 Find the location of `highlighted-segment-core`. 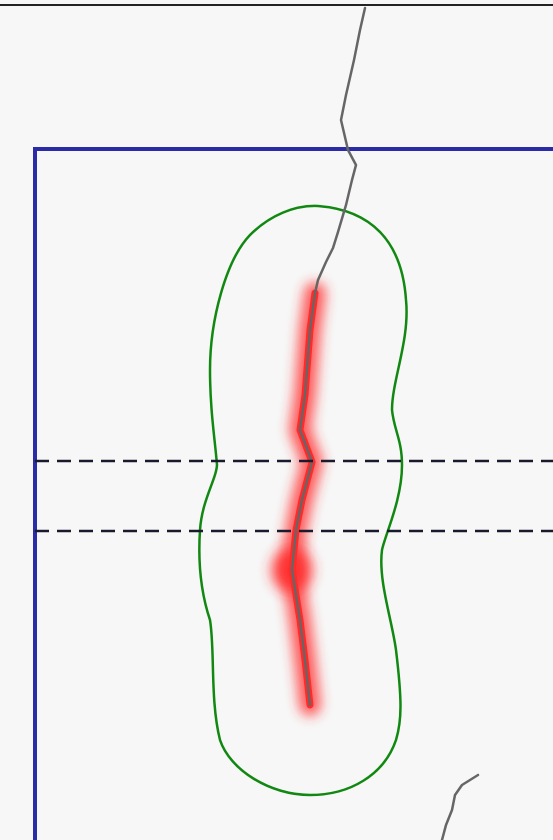

highlighted-segment-core is located at coordinates (303, 499).